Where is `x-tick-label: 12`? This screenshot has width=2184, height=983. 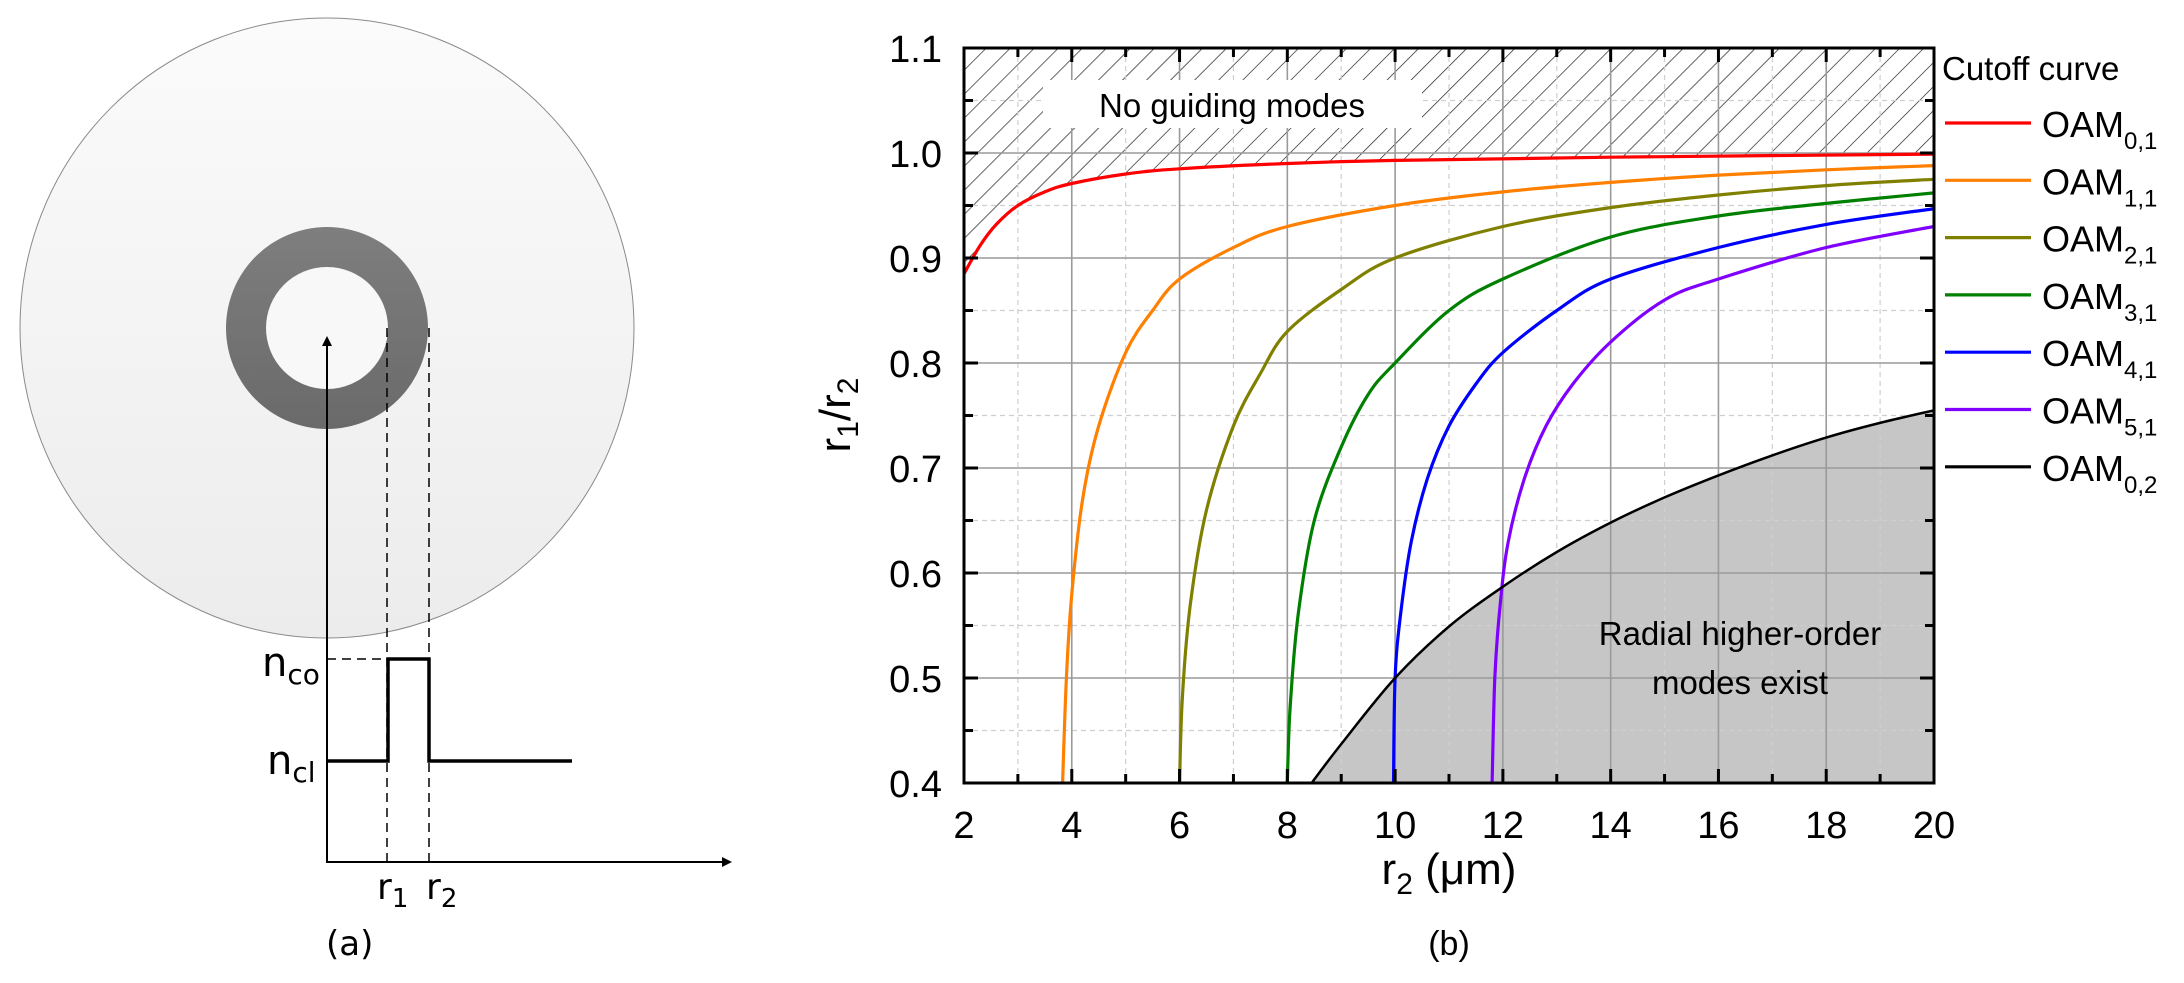 x-tick-label: 12 is located at coordinates (1503, 826).